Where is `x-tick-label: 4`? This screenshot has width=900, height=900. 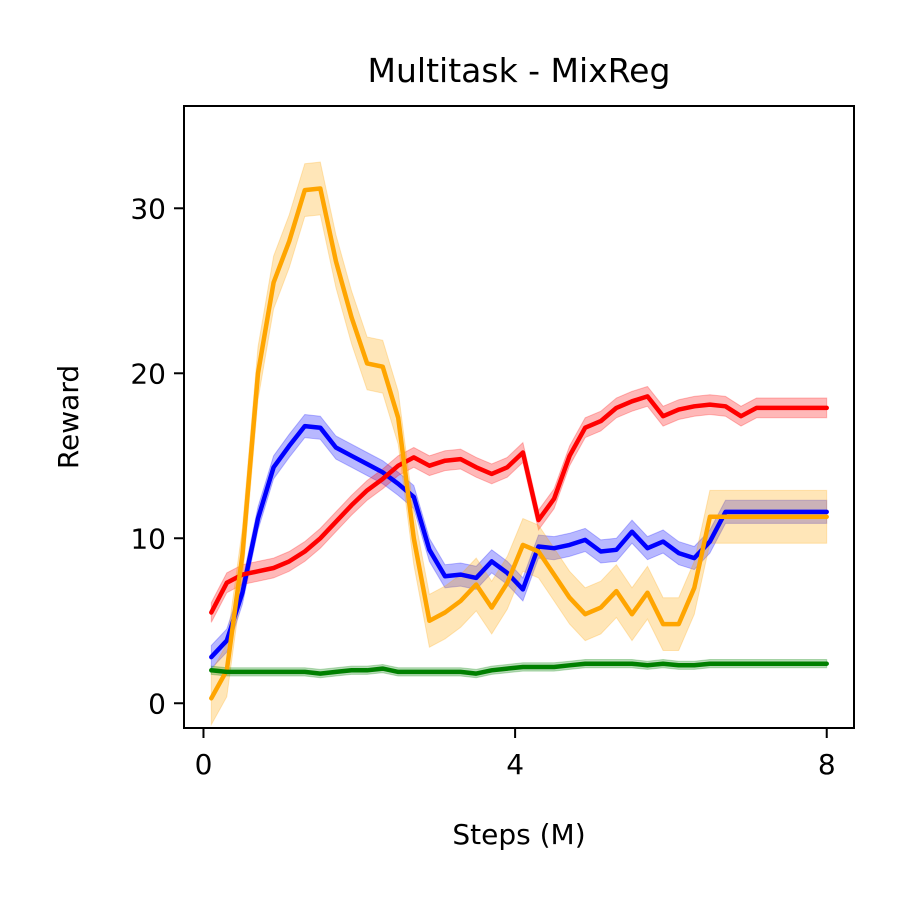 x-tick-label: 4 is located at coordinates (515, 764).